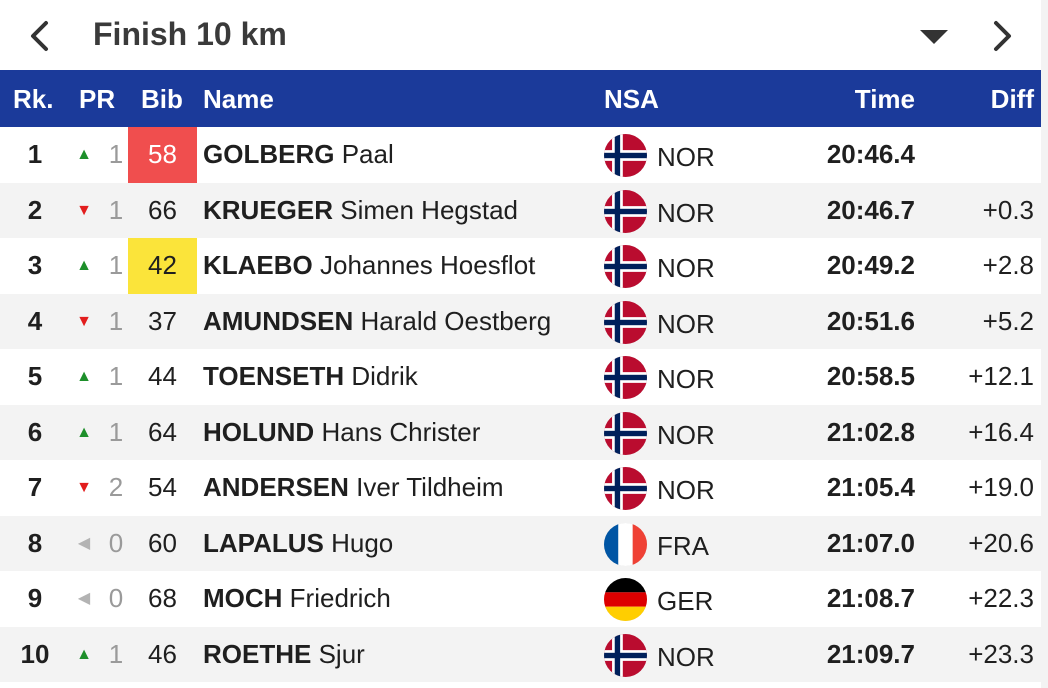  Describe the element at coordinates (520, 98) in the screenshot. I see `results-table-header: Rk. PR Bib Name NSA Time Diff` at that location.